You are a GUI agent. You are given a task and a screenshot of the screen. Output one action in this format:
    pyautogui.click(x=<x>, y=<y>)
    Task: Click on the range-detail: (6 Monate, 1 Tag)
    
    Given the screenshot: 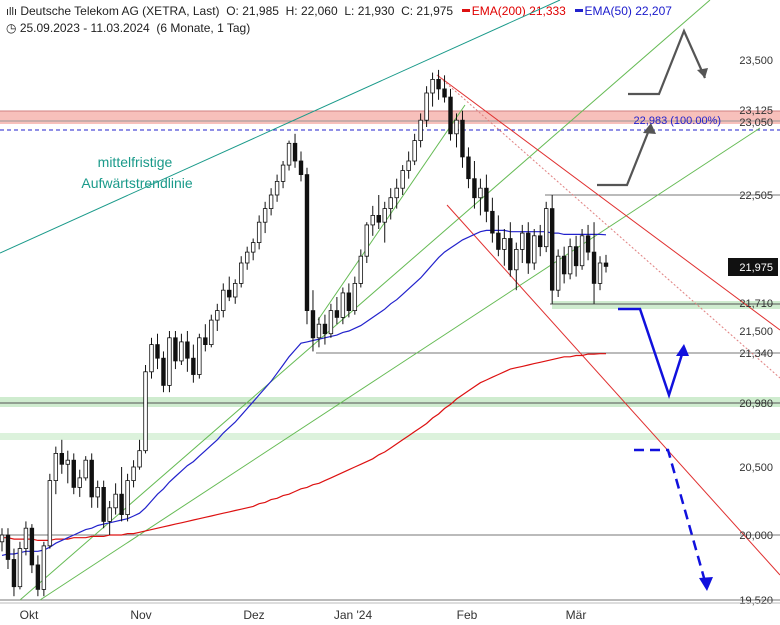 What is the action you would take?
    pyautogui.click(x=203, y=28)
    